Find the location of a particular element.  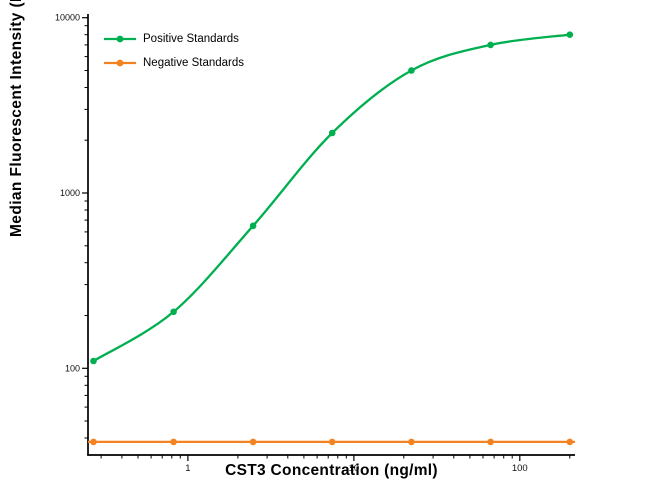

legend-item-positive-standards: Positive Standards is located at coordinates (174, 39).